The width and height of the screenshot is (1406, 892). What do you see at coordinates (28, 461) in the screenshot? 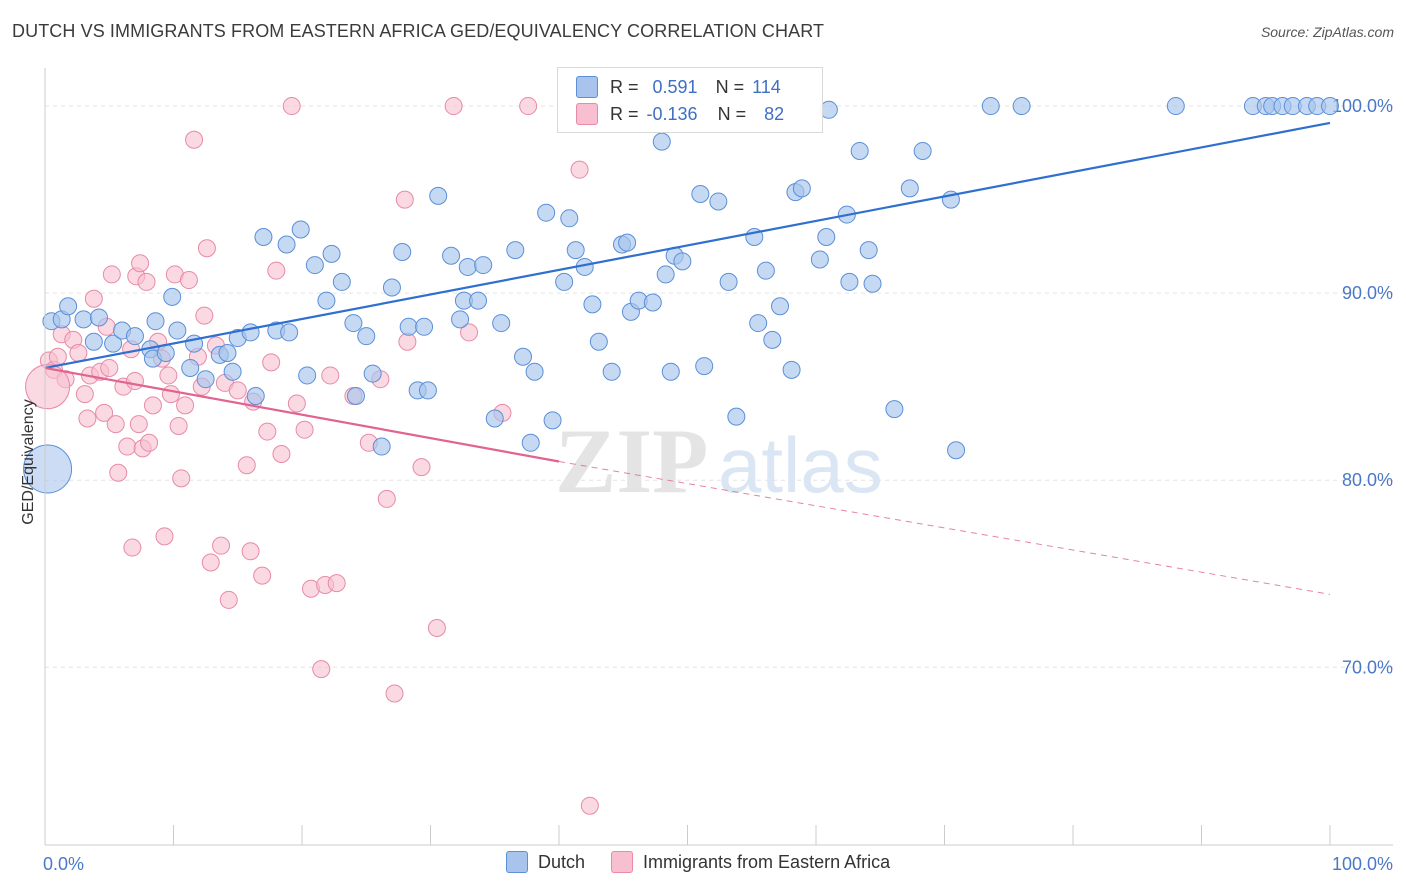
I see `y-axis-label: GED/Equivalency` at bounding box center [28, 461].